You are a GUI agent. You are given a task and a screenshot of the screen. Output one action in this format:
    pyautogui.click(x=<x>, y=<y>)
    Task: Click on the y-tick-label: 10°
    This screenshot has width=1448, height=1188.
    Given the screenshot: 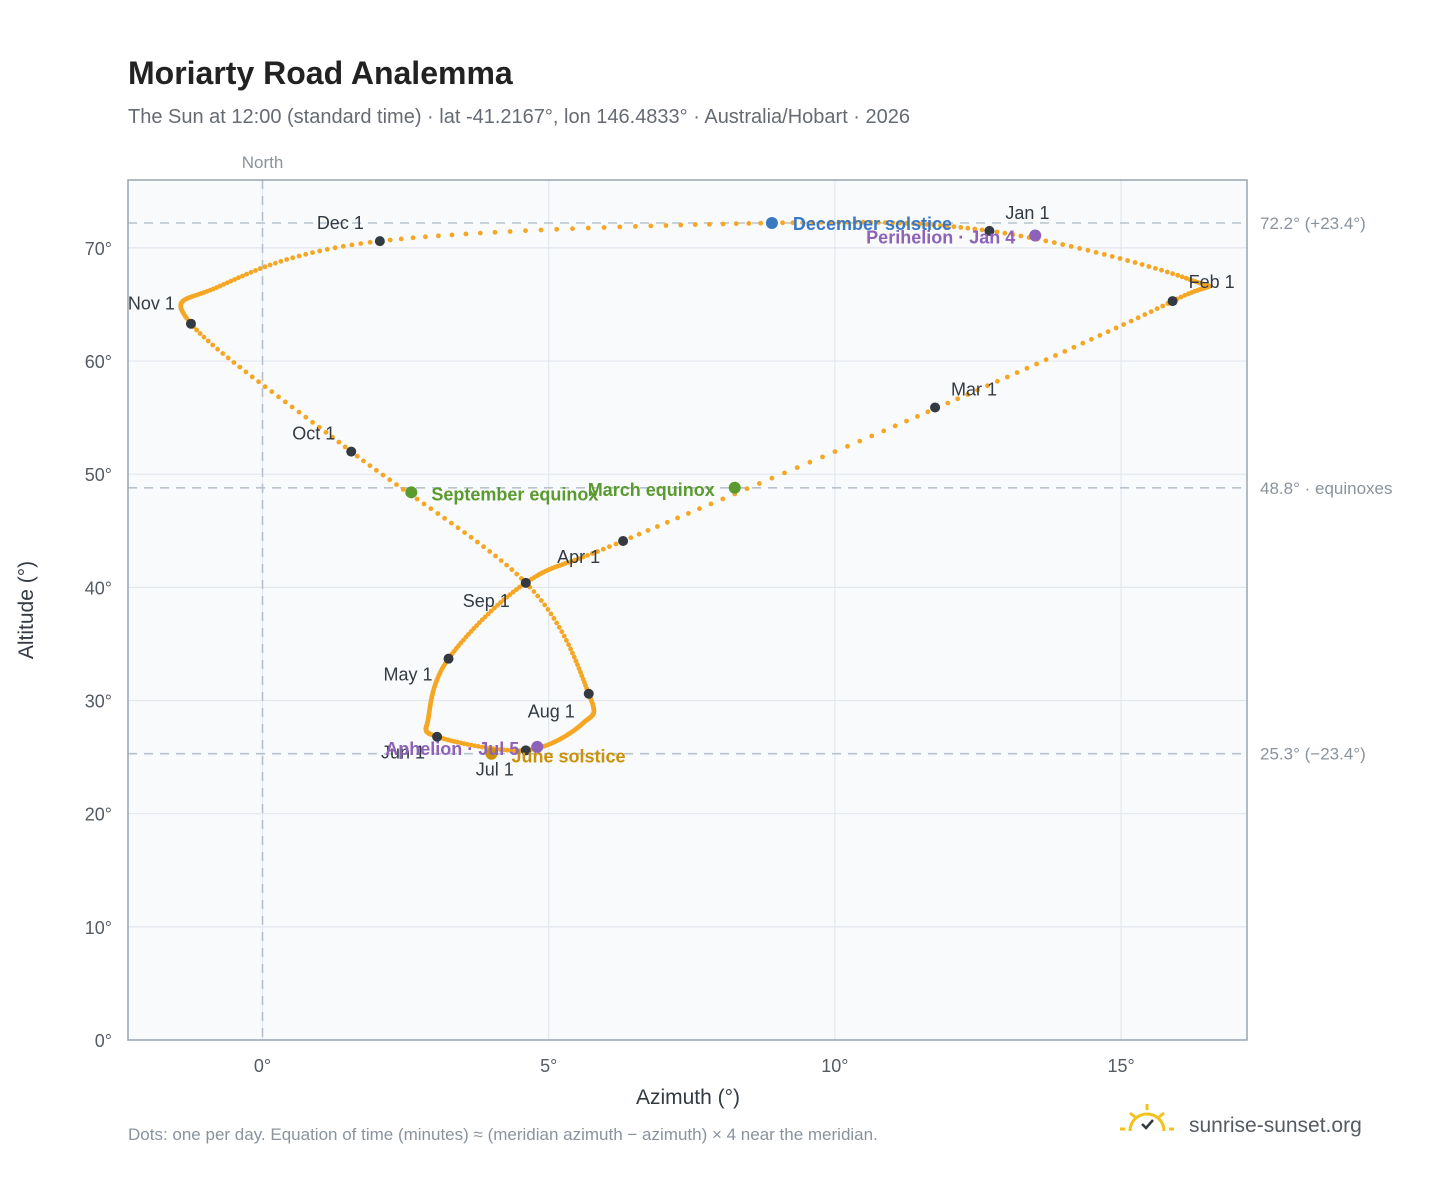 What is the action you would take?
    pyautogui.click(x=98, y=928)
    